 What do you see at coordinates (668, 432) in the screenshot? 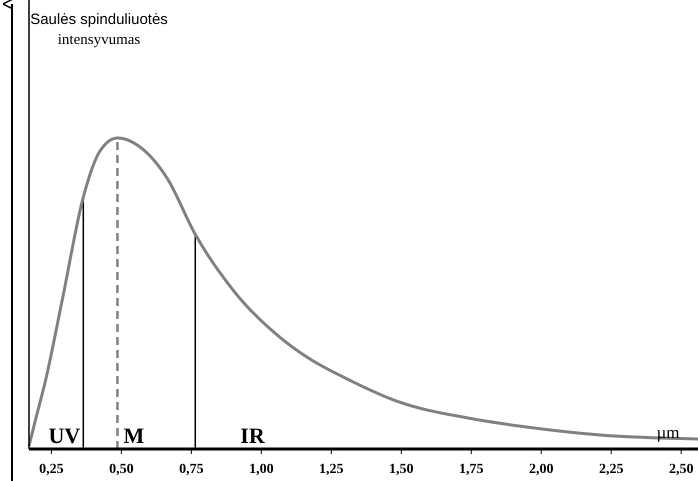
I see `x-axis-title: µm` at bounding box center [668, 432].